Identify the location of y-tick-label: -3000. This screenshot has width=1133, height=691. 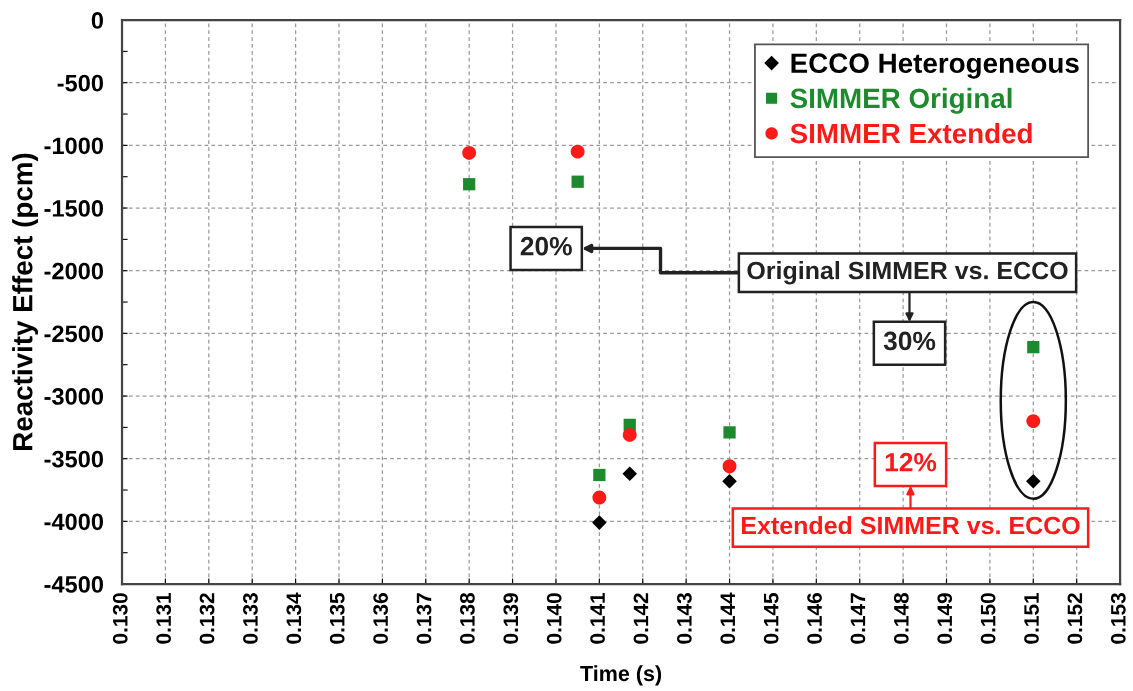
(74, 396).